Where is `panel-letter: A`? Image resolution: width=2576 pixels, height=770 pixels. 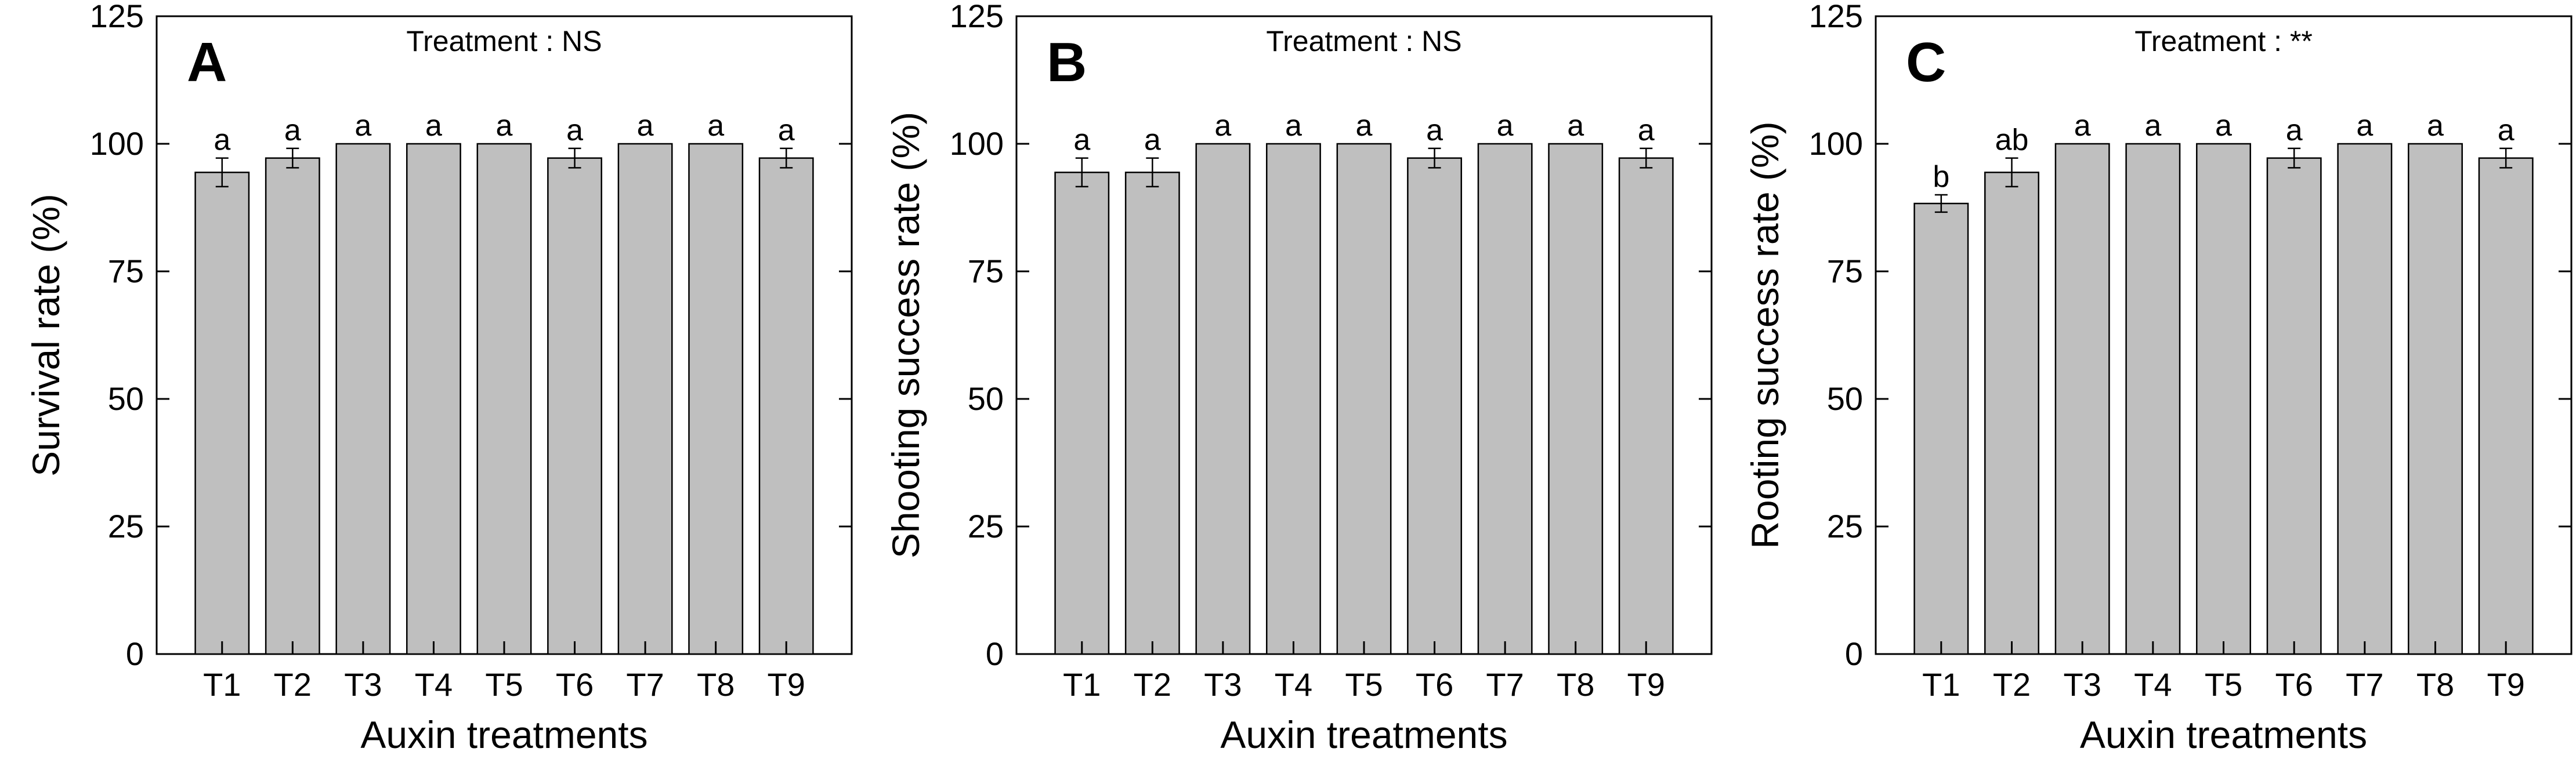
panel-letter: A is located at coordinates (207, 62).